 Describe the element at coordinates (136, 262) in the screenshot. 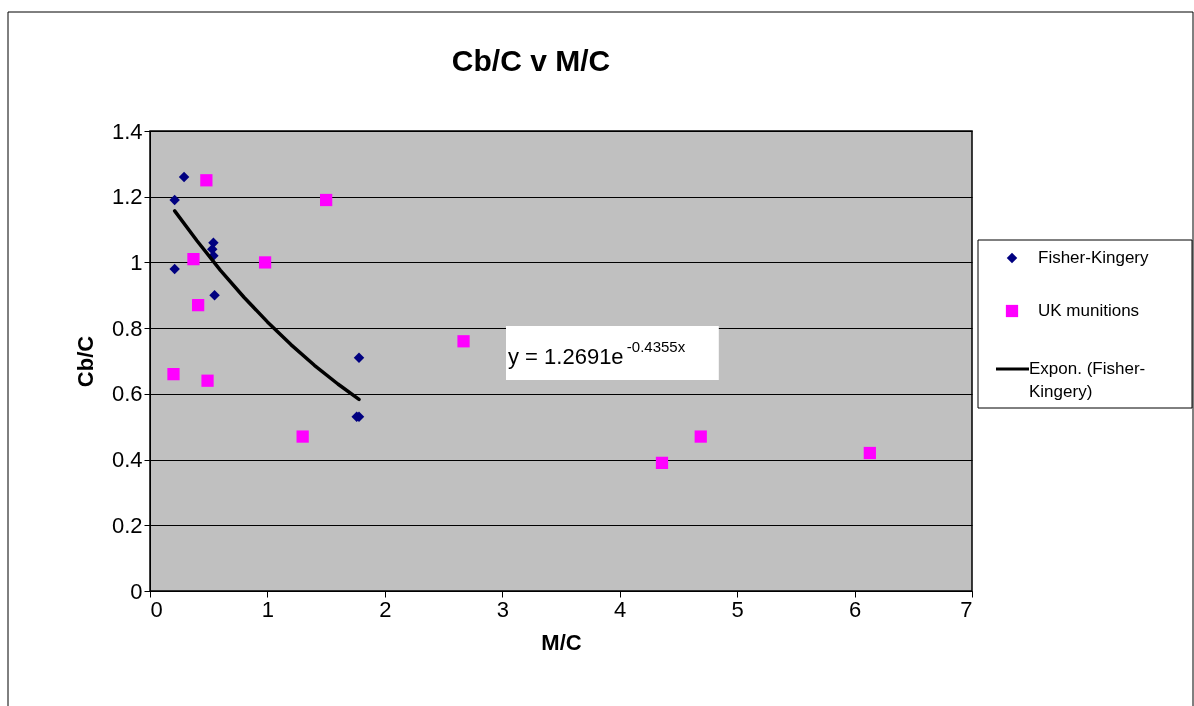

I see `y-tick-label: 1` at that location.